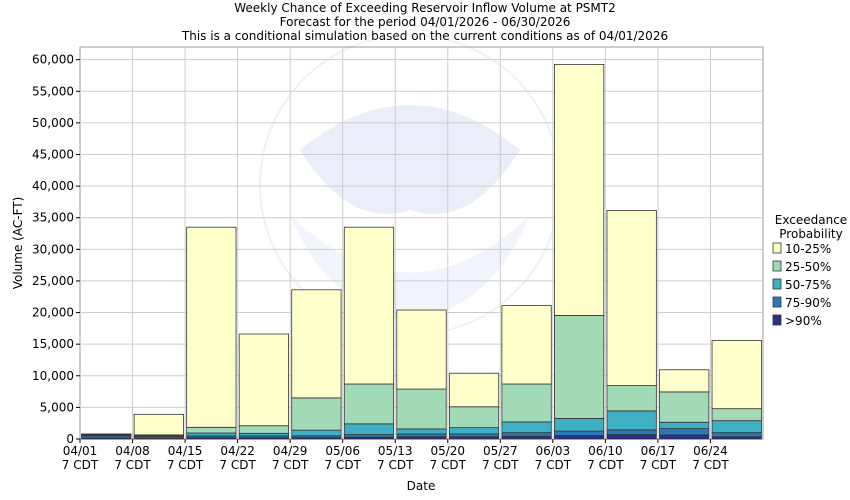 The height and width of the screenshot is (500, 850). I want to click on y-tick-label: 15,000, so click(53, 344).